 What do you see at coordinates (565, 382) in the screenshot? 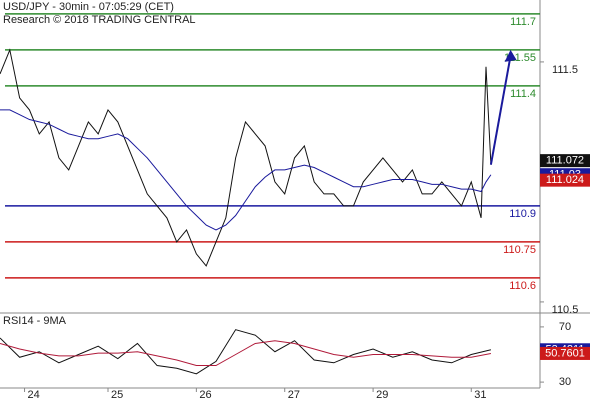
I see `y-tick-label: 30` at bounding box center [565, 382].